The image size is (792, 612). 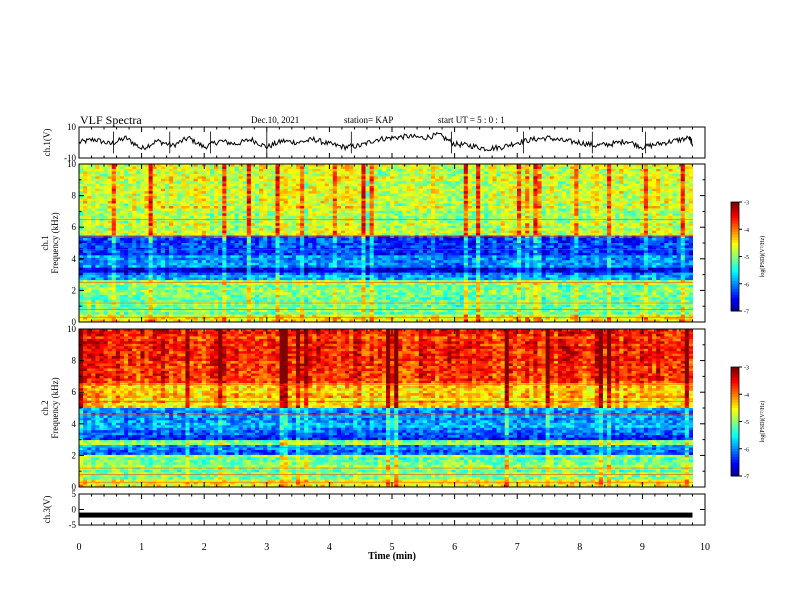 What do you see at coordinates (73, 525) in the screenshot?
I see `ch3-y-tick-label: -5` at bounding box center [73, 525].